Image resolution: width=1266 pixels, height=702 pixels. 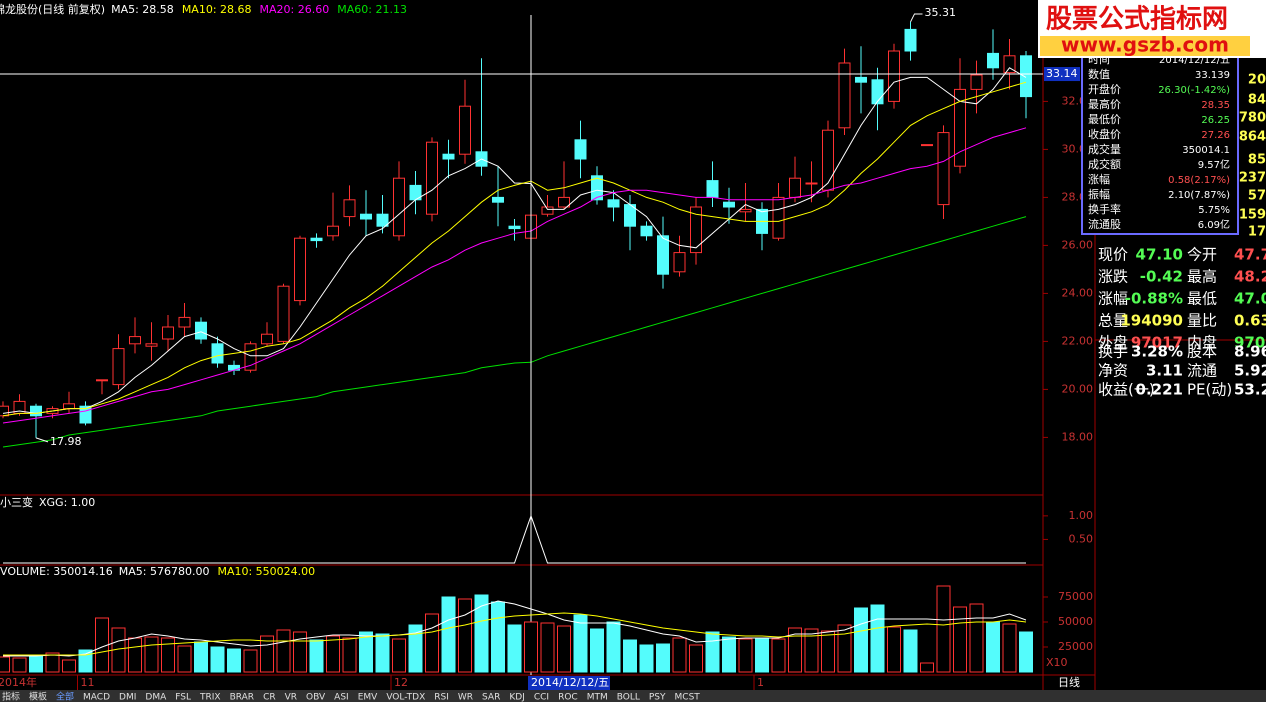 What do you see at coordinates (368, 697) in the screenshot?
I see `tab: EMV` at bounding box center [368, 697].